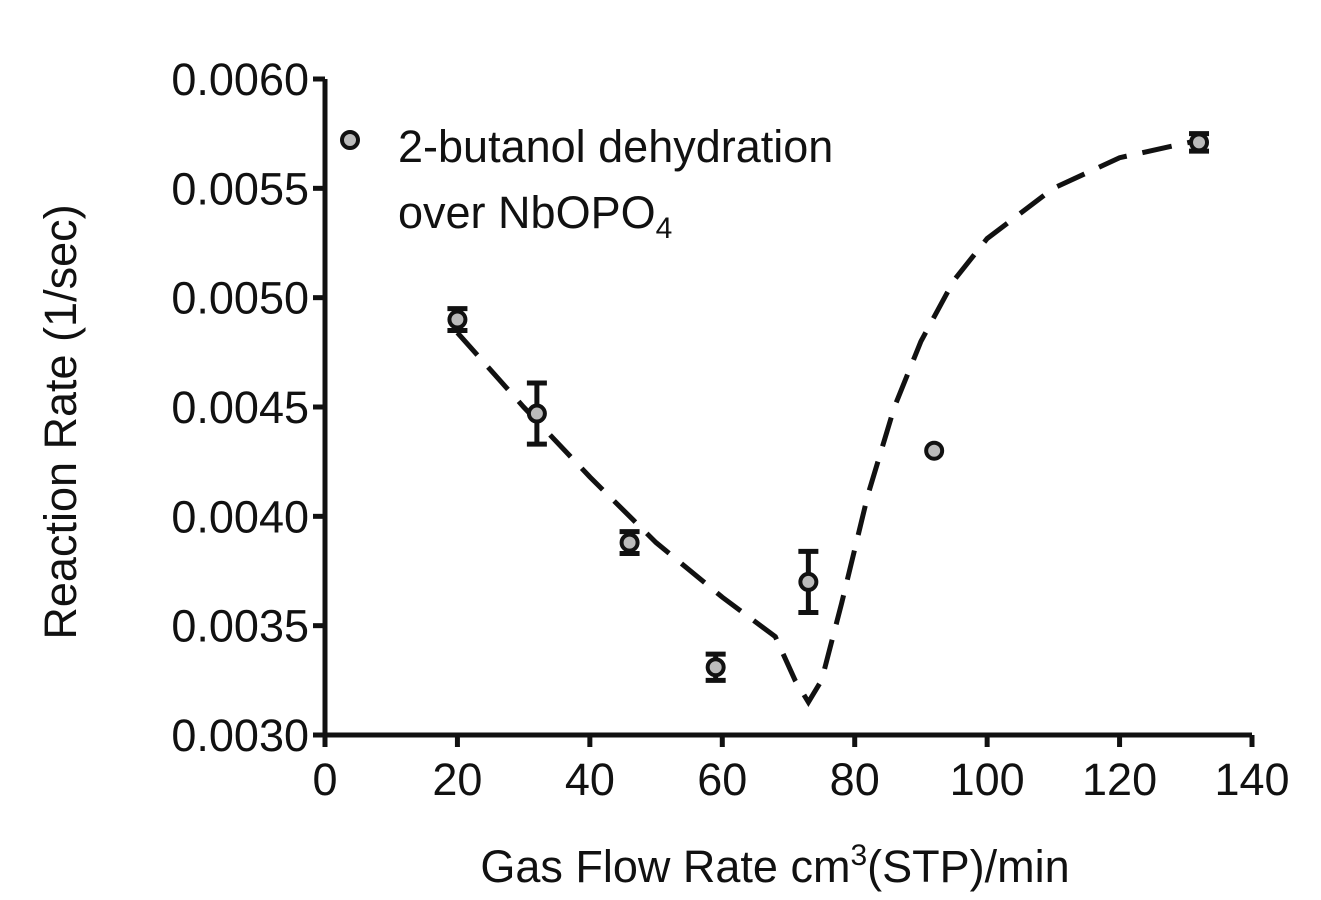 This screenshot has height=900, width=1321. What do you see at coordinates (240, 626) in the screenshot?
I see `y-tick-label: 0.0035` at bounding box center [240, 626].